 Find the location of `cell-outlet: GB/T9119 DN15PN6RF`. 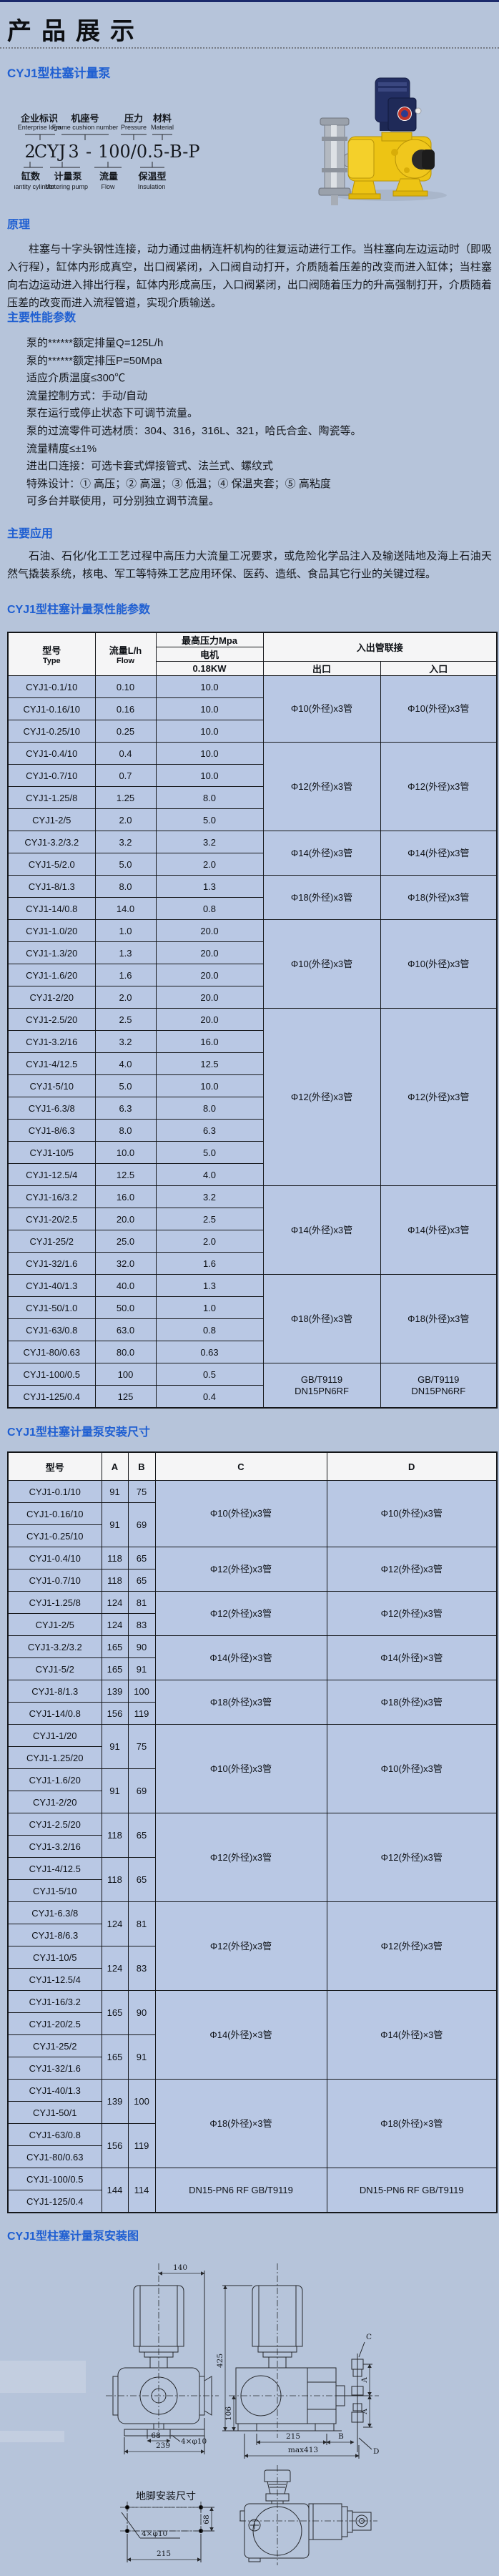

cell-outlet: GB/T9119 DN15PN6RF is located at coordinates (322, 1386).